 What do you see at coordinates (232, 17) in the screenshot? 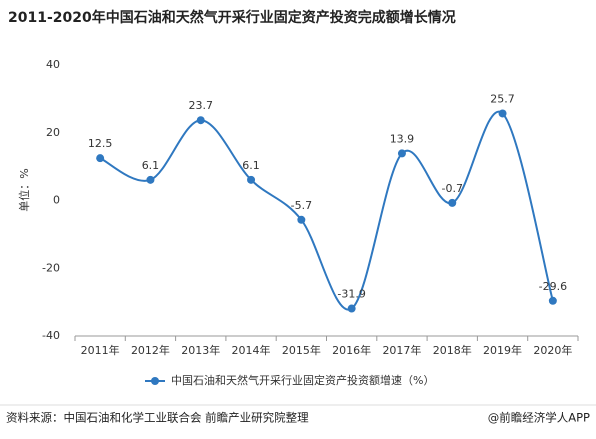
I see `chart-title: 2011-2020年中国石油和天然气开采行业固定资产投资完成额增长情况` at bounding box center [232, 17].